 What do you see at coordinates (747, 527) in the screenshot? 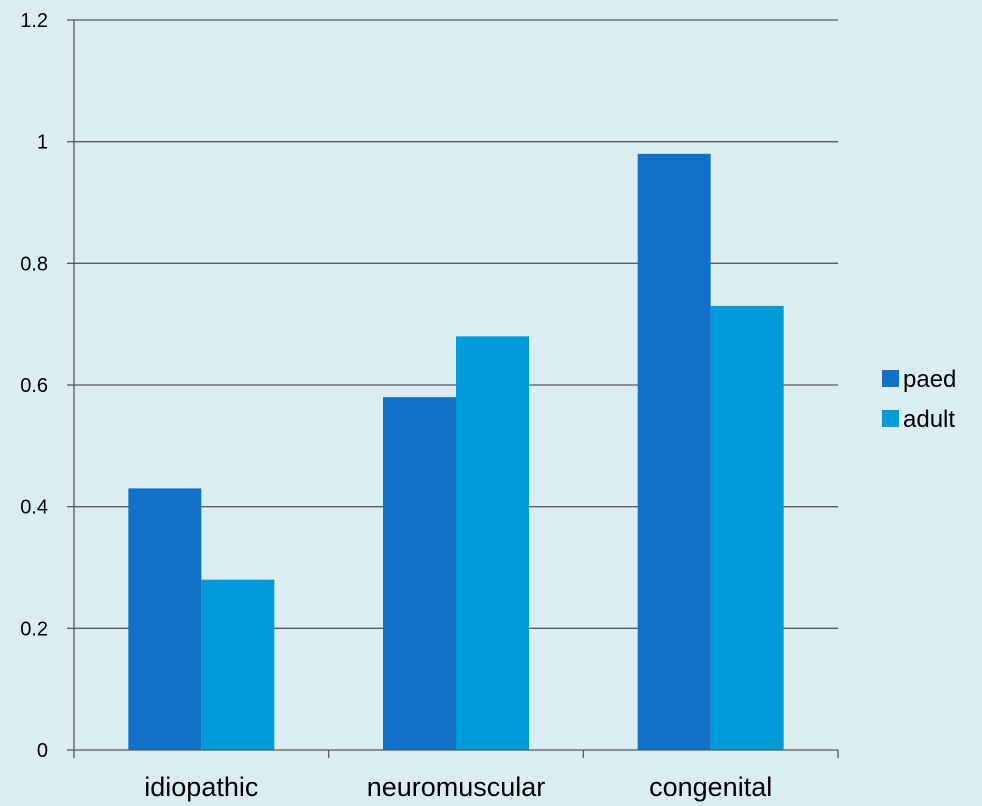
I see `bar-adult-congenital` at bounding box center [747, 527].